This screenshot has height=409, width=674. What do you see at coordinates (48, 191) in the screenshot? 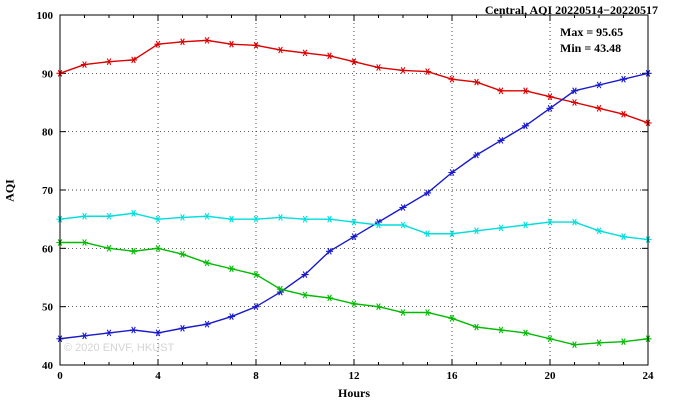
I see `svg-text: 70` at bounding box center [48, 191].